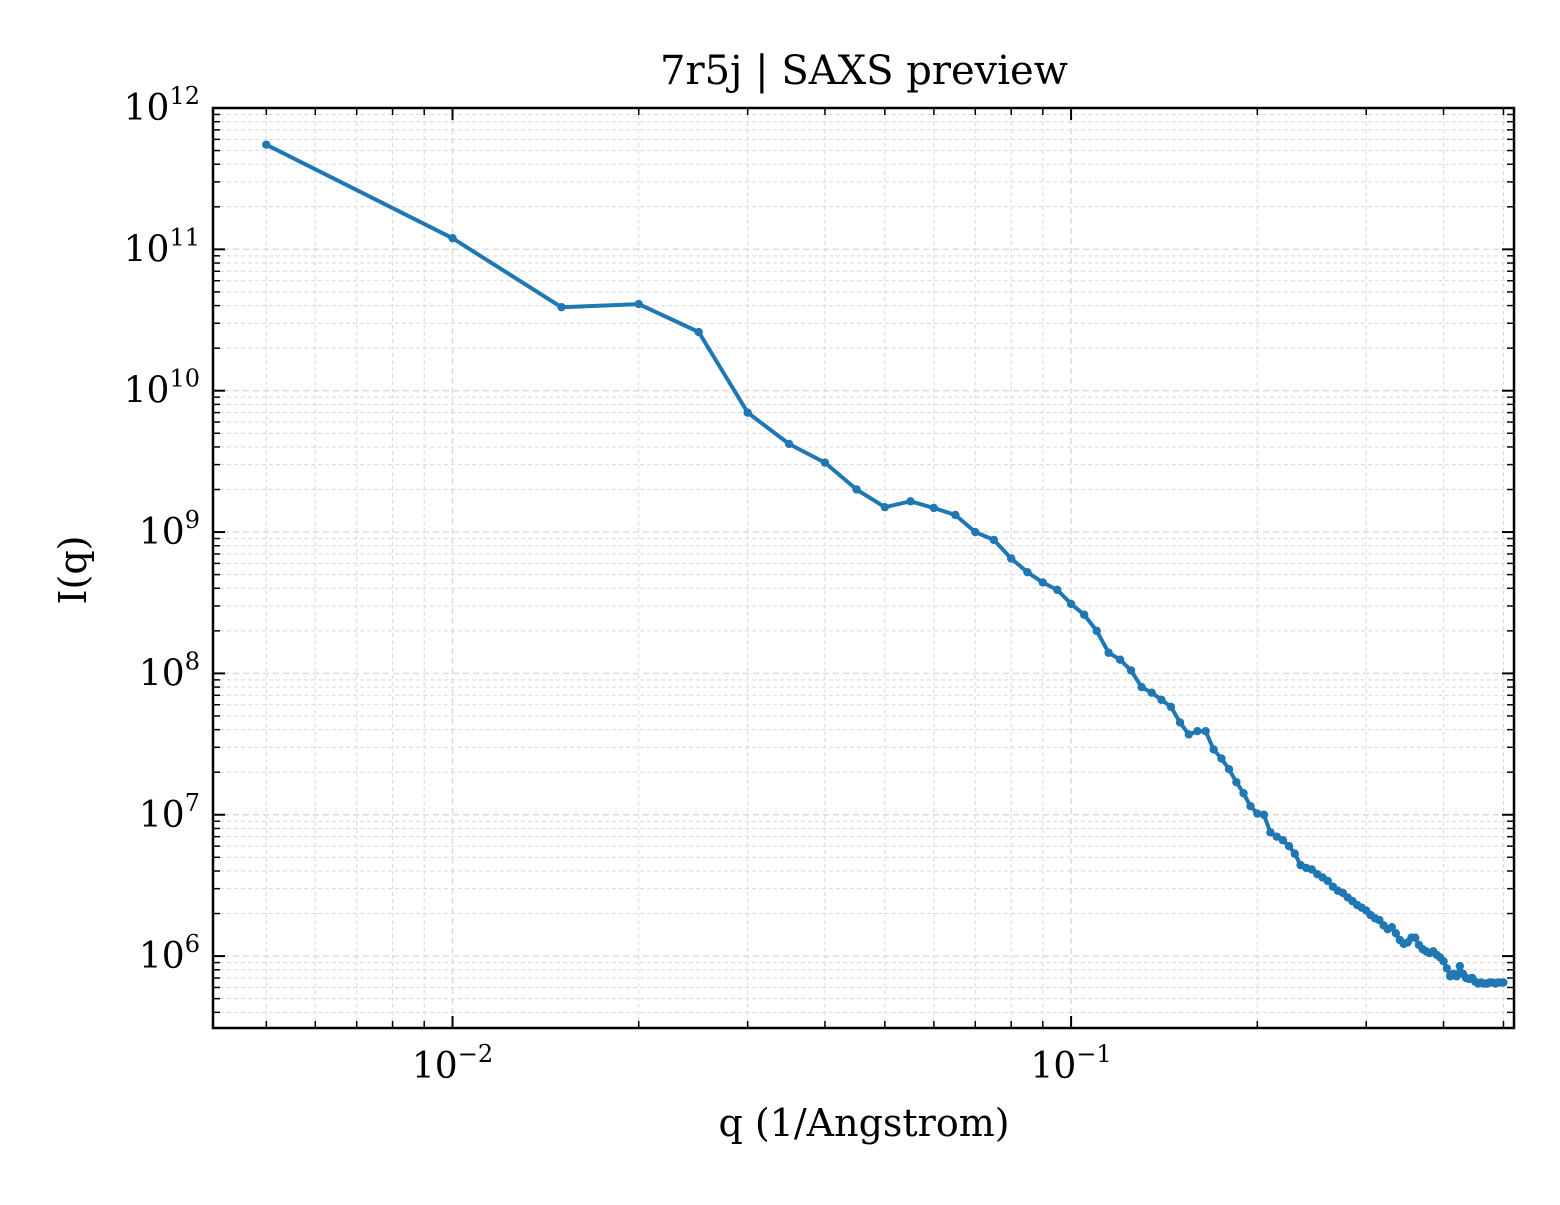 The image size is (1560, 1205). Describe the element at coordinates (864, 71) in the screenshot. I see `chart-title: 7r5j | SAXS preview` at that location.